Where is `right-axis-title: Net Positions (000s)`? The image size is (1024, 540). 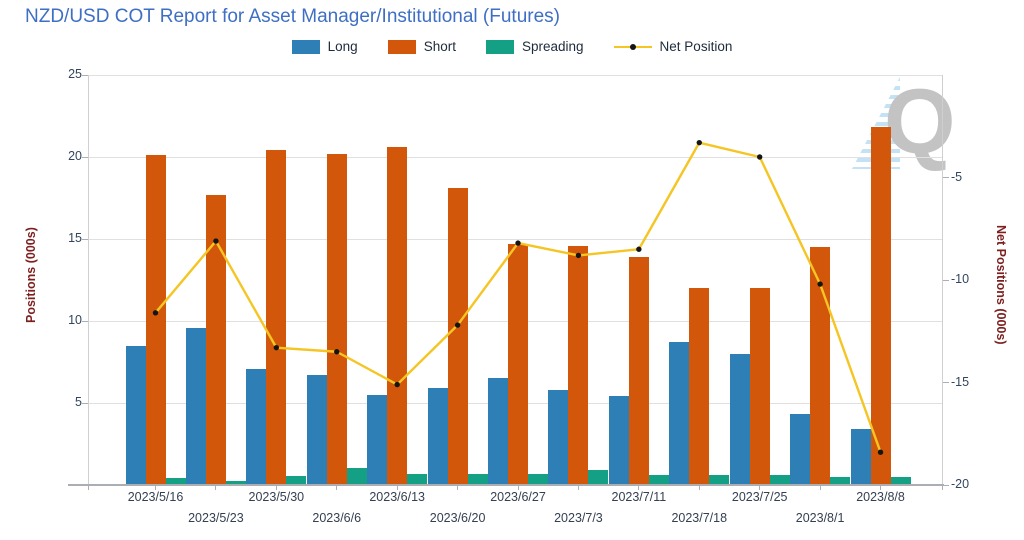
right-axis-title: Net Positions (000s) is located at coordinates (1001, 285).